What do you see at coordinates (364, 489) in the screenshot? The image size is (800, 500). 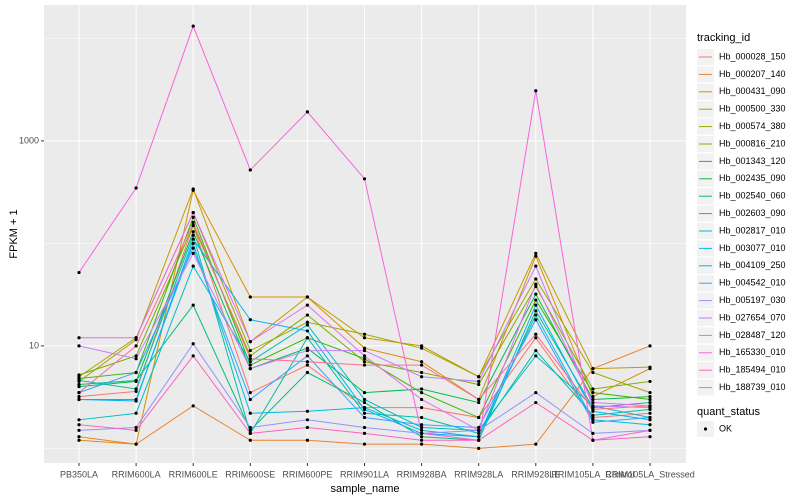 I see `x-axis-title: sample_name` at bounding box center [364, 489].